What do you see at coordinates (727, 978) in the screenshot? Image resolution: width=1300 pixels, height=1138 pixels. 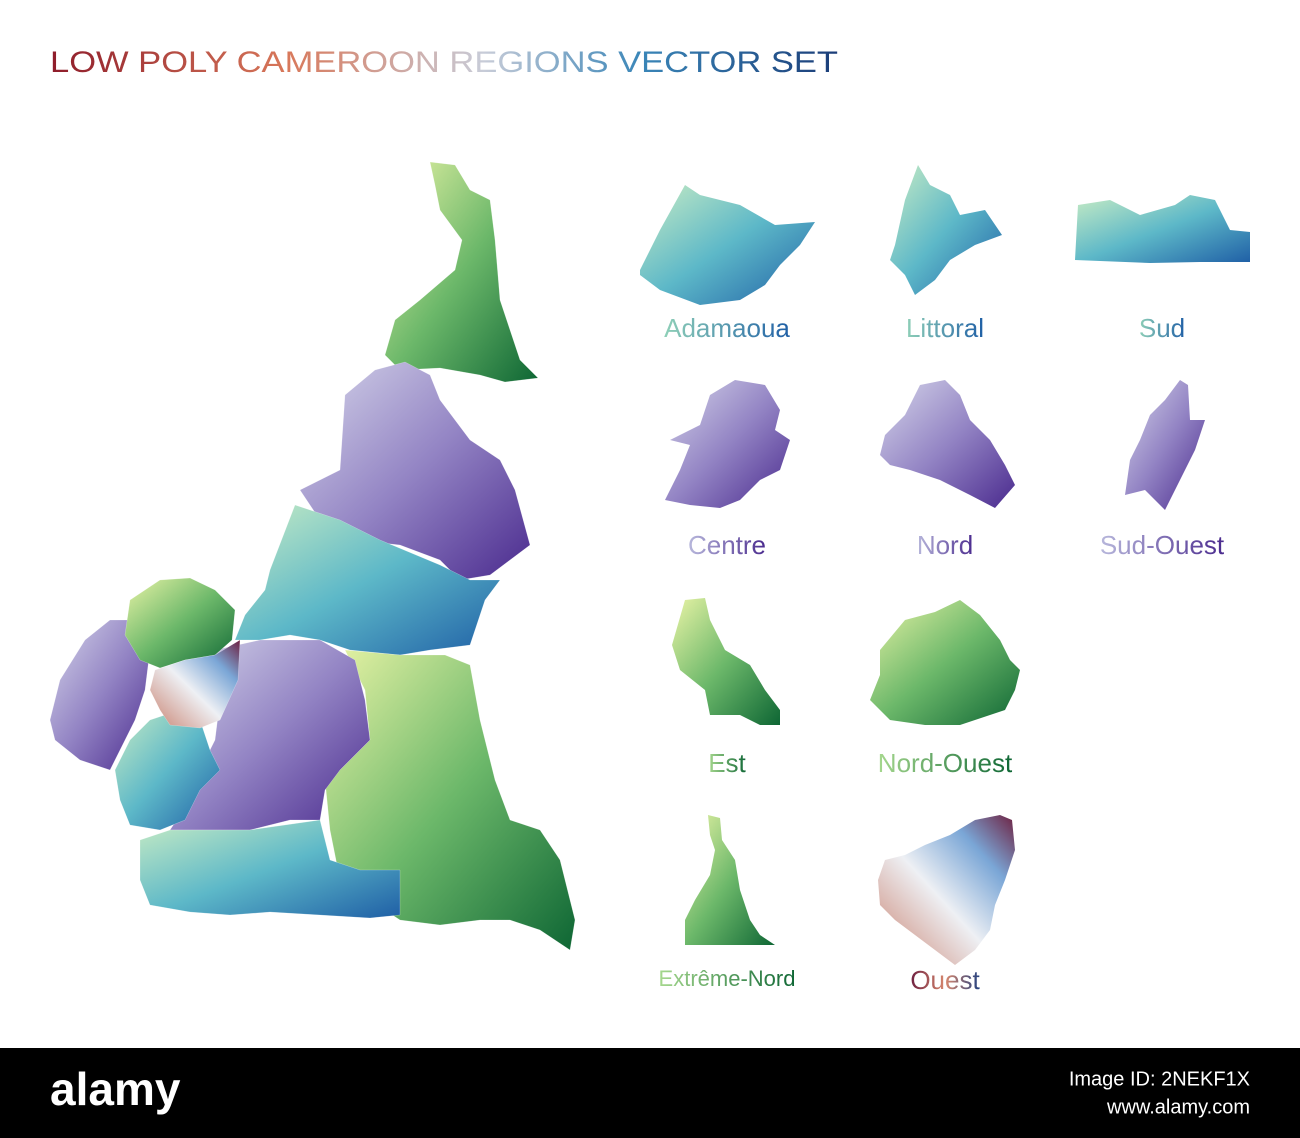 I see `region-label: Extrême-Nord` at bounding box center [727, 978].